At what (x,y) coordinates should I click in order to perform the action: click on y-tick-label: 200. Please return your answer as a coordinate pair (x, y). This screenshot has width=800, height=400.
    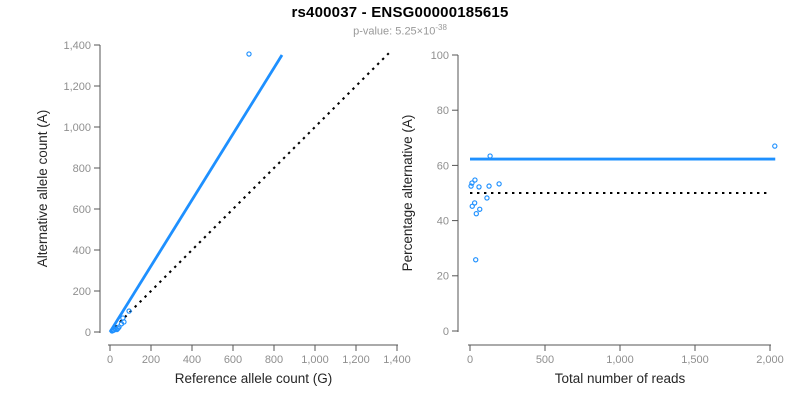
    Looking at the image, I should click on (82, 292).